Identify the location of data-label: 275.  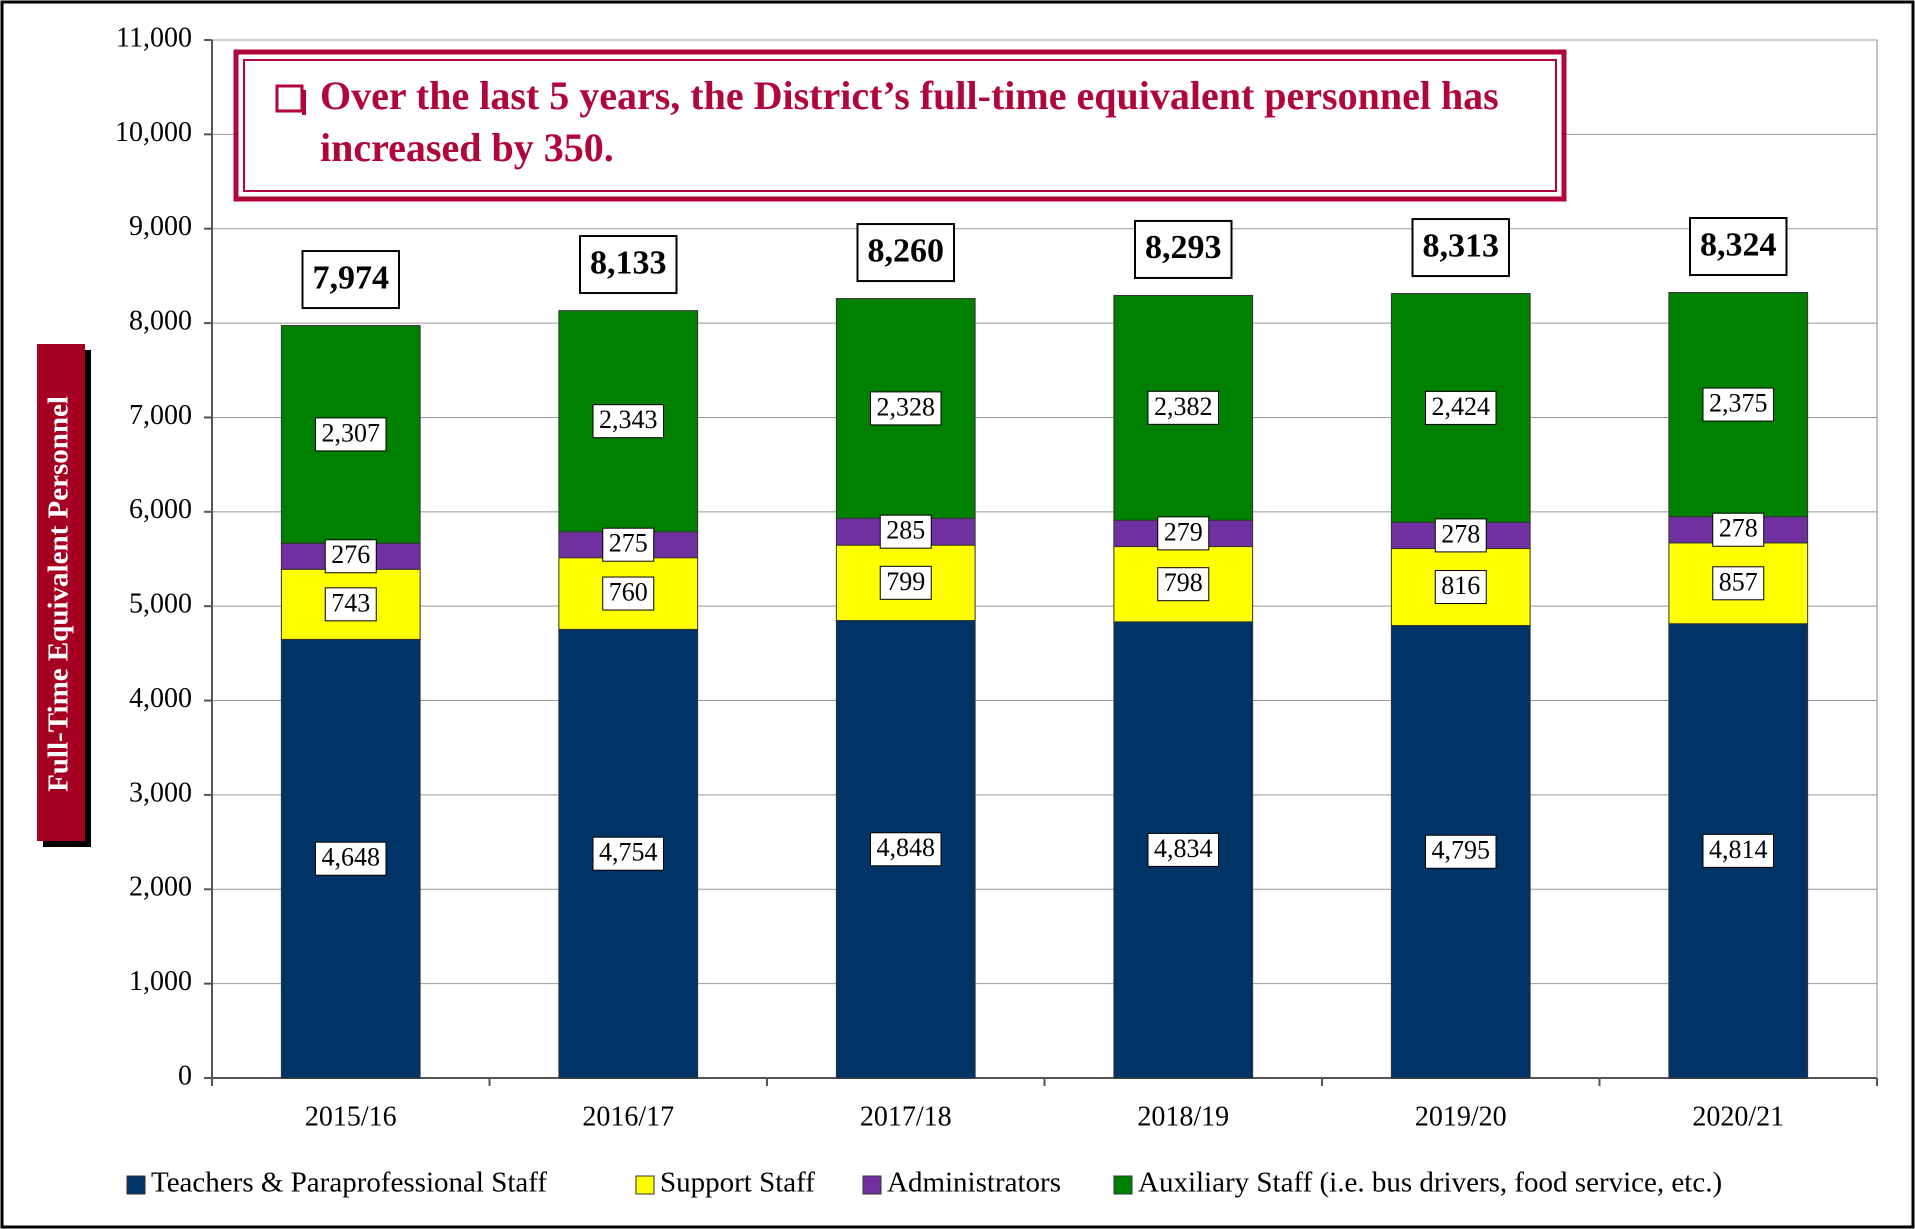
(628, 543).